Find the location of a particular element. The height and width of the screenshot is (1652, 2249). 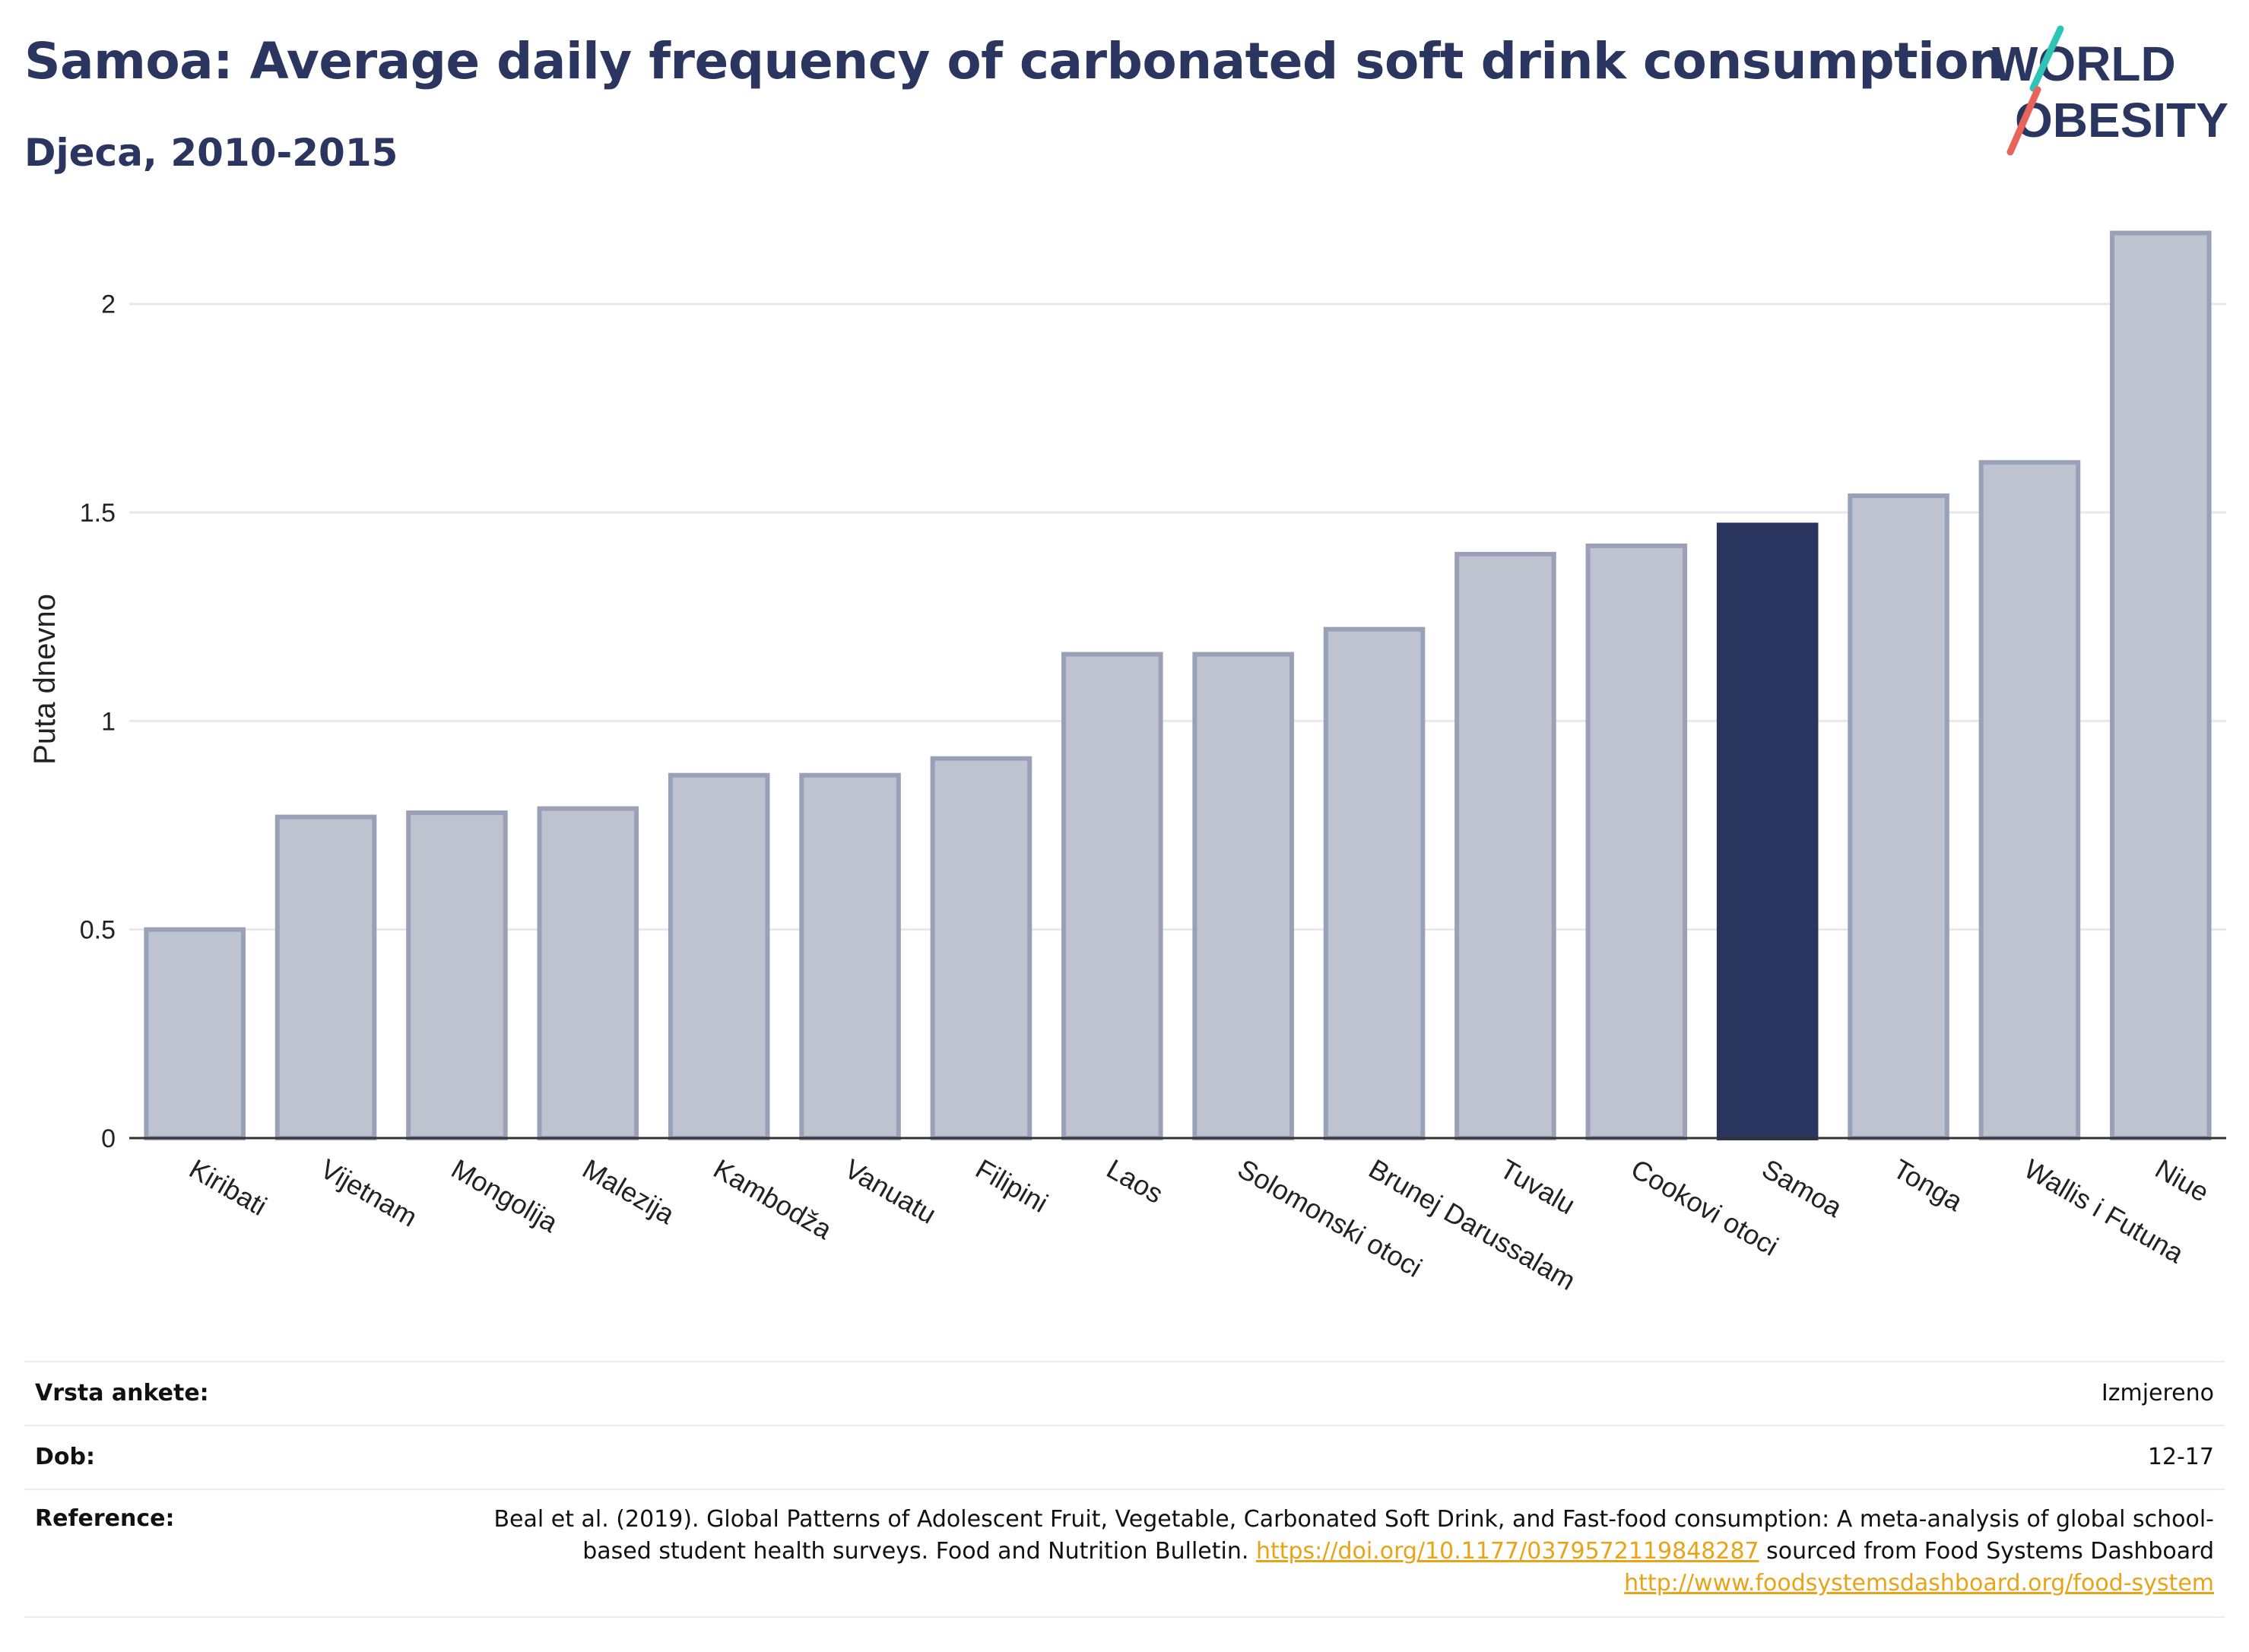

x-tick-label: Samoa is located at coordinates (1802, 1188).